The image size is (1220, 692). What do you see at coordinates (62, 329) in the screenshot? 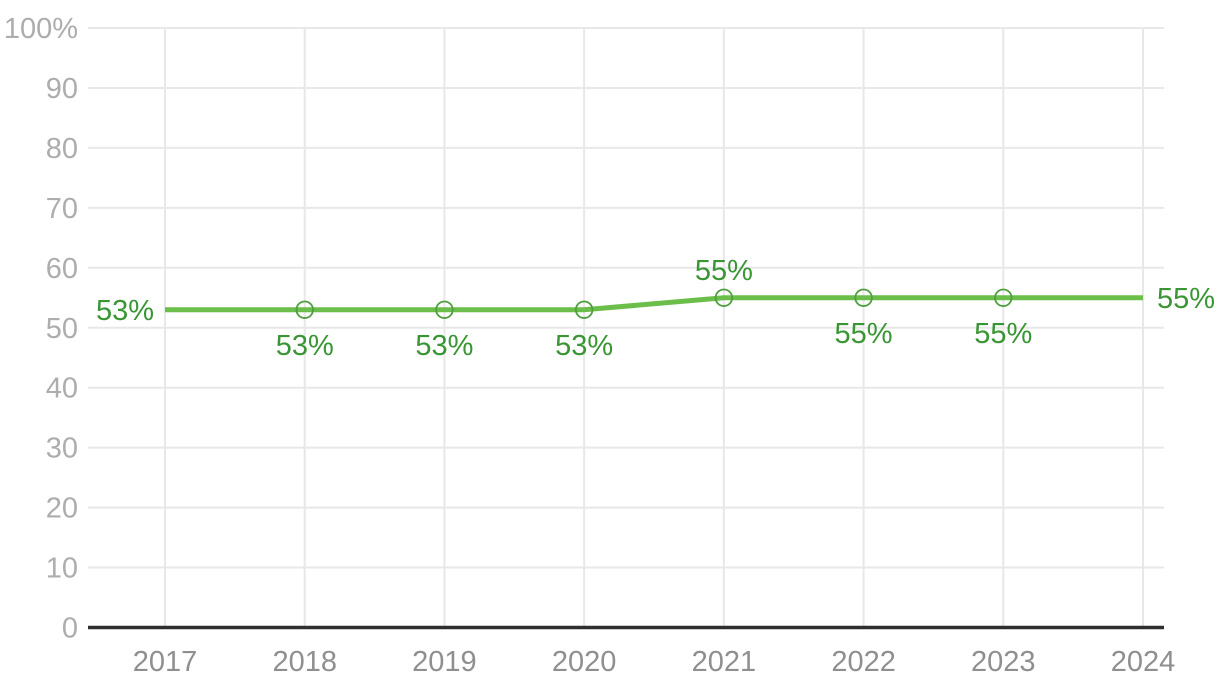
I see `y-tick-label: 50` at bounding box center [62, 329].